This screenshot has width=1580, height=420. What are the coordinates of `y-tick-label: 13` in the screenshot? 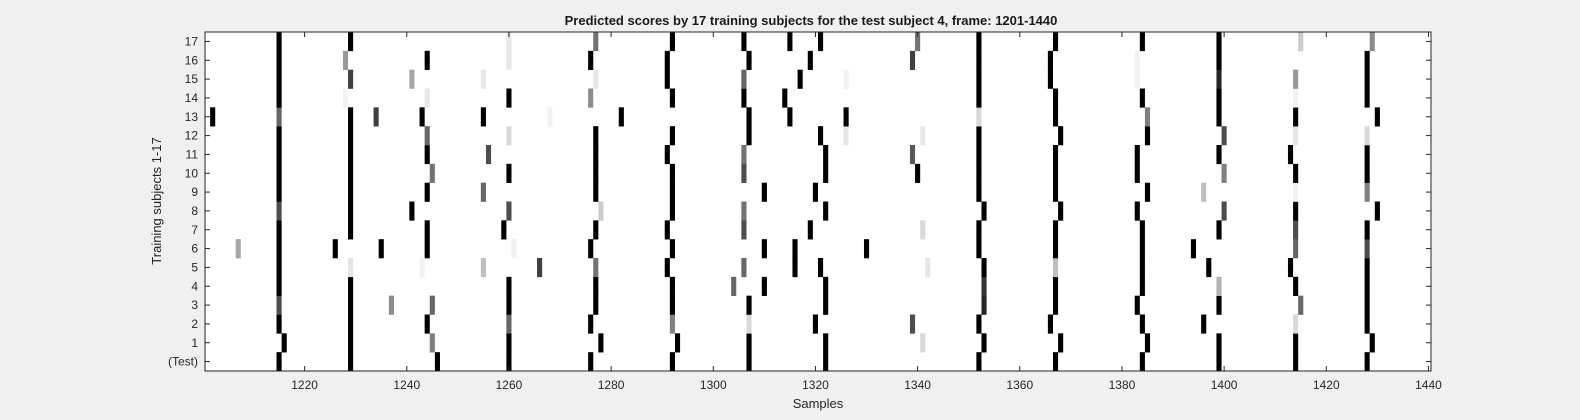 It's located at (192, 117).